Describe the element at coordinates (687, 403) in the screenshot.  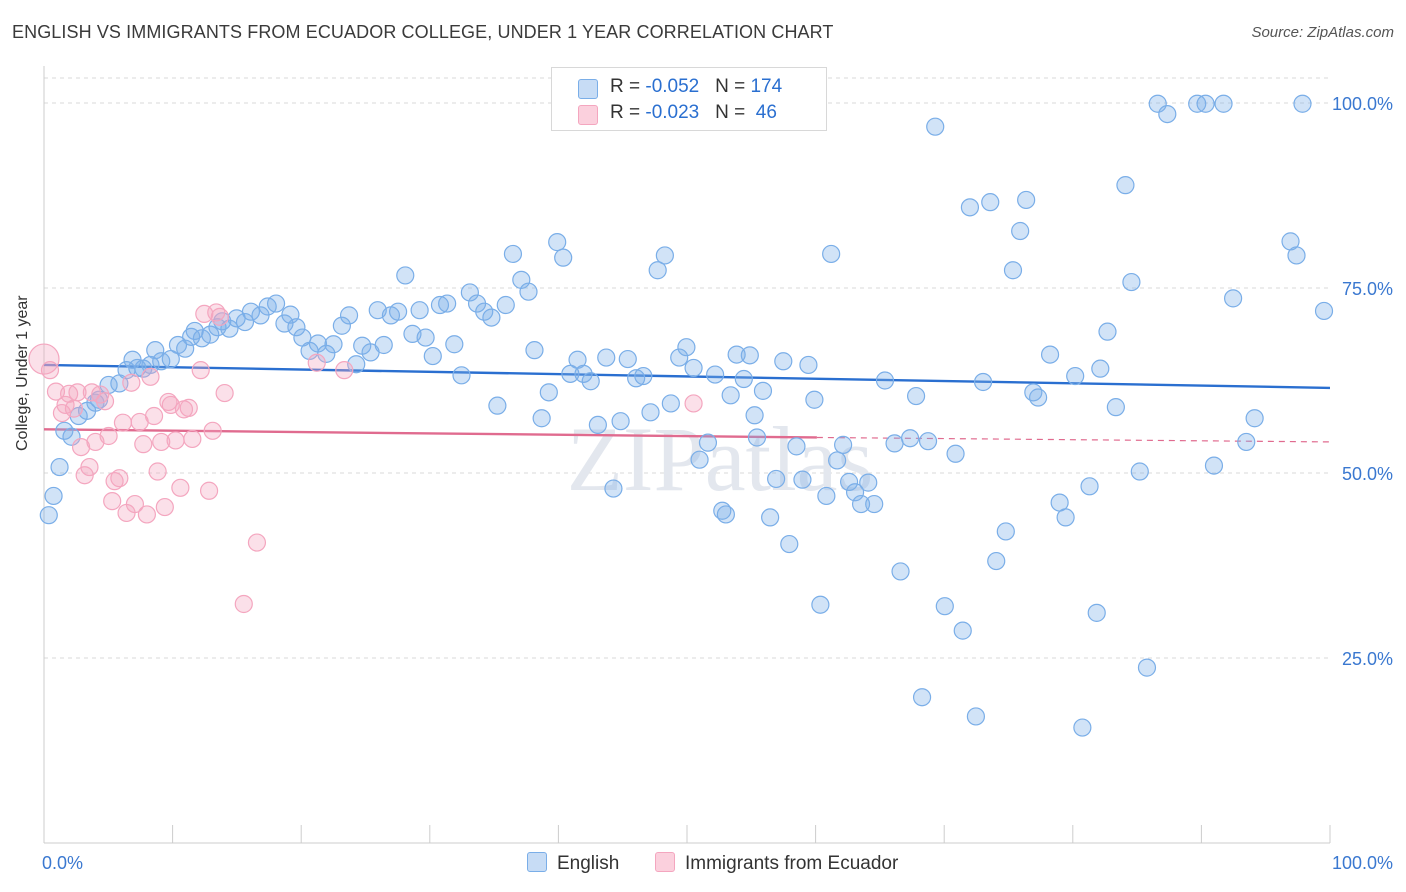
I see `trend-lines` at that location.